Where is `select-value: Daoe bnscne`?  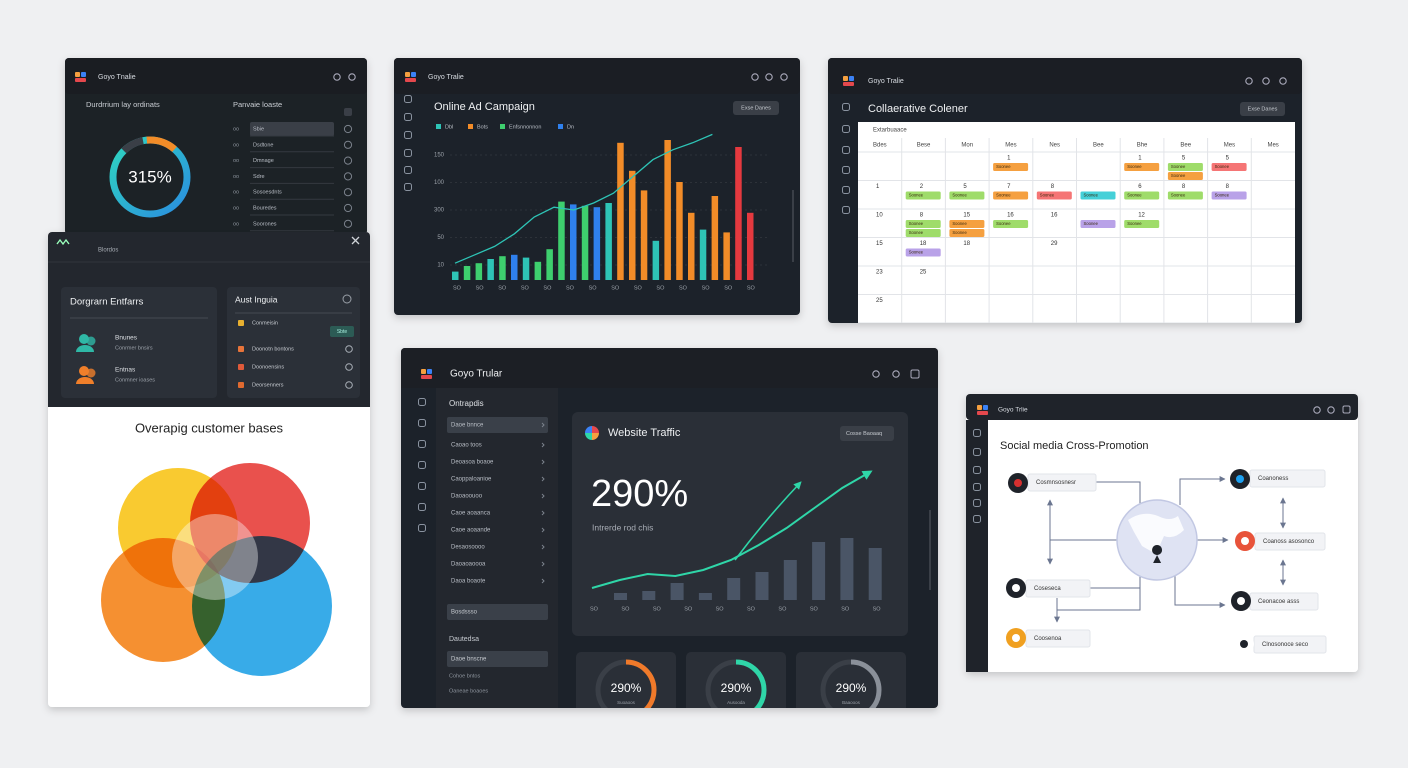
select-value: Daoe bnscne is located at coordinates (469, 660).